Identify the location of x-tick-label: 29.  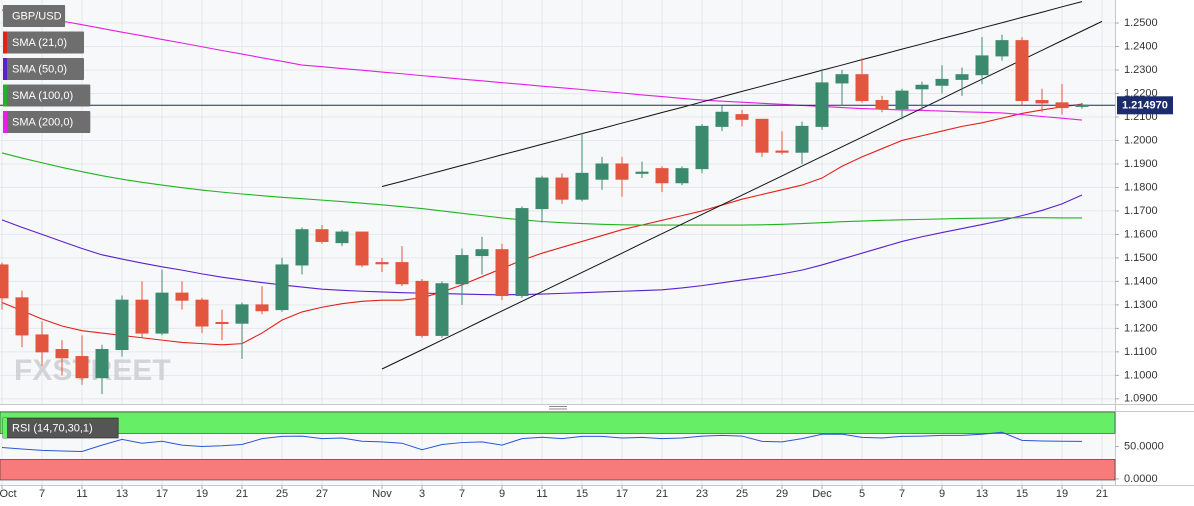
(782, 494).